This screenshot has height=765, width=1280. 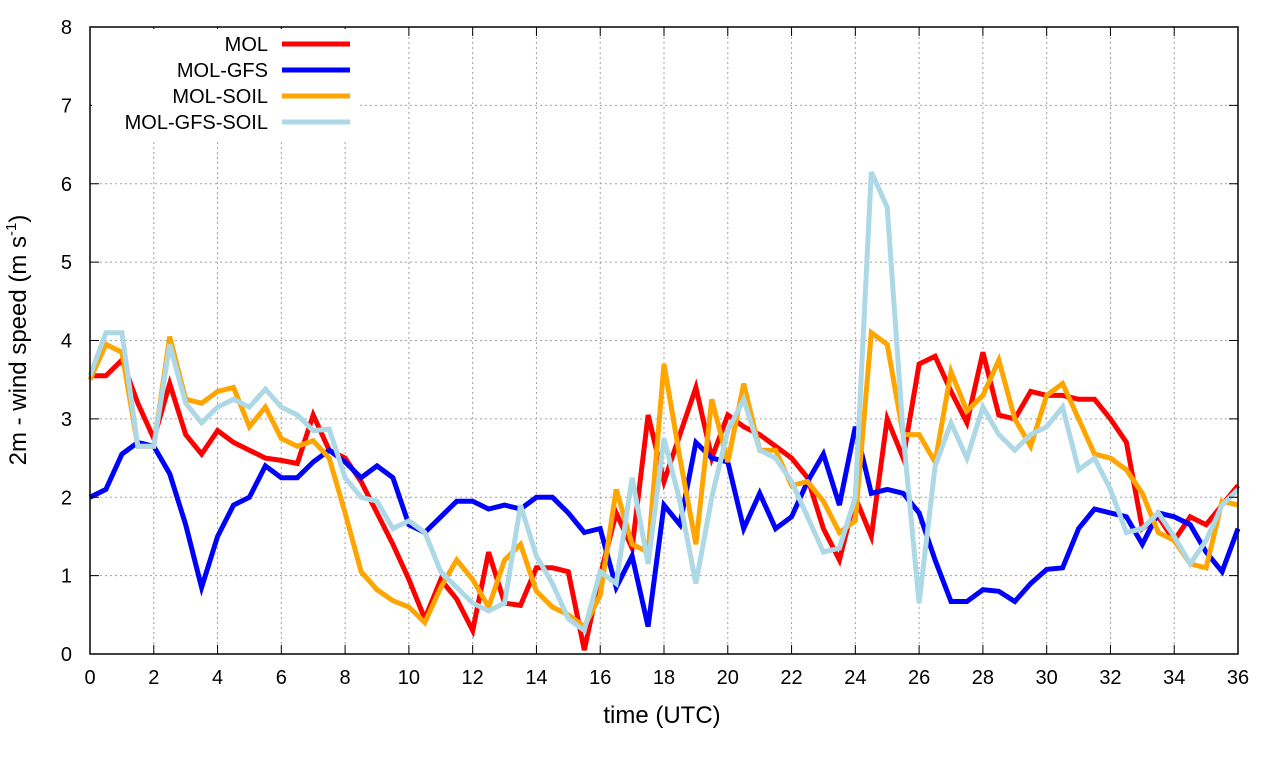 What do you see at coordinates (1047, 678) in the screenshot?
I see `x-tick-label: 30` at bounding box center [1047, 678].